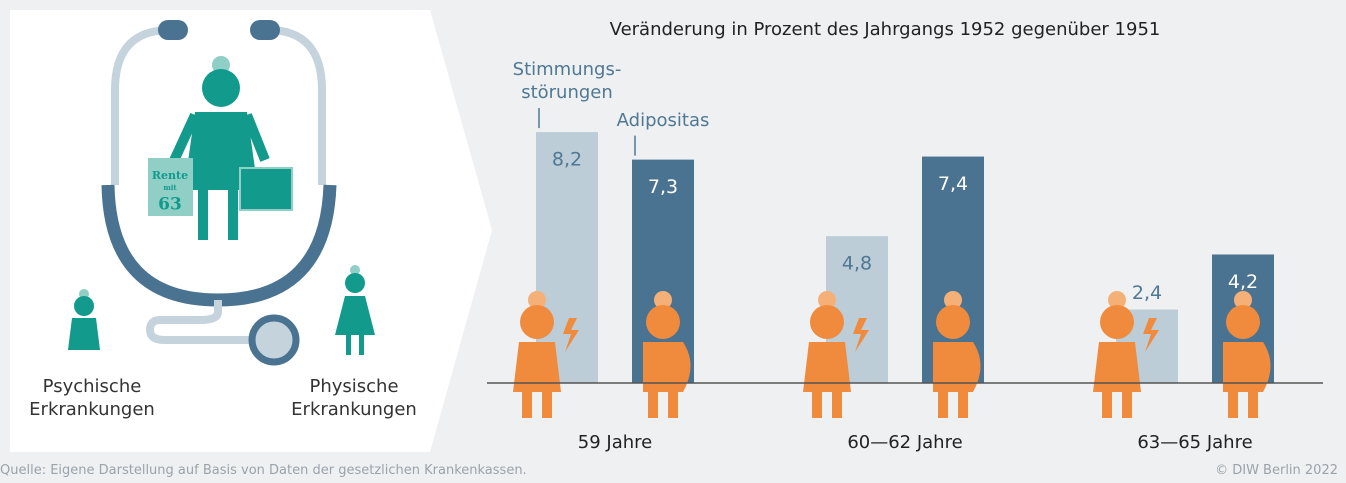 The height and width of the screenshot is (483, 1346). What do you see at coordinates (857, 264) in the screenshot?
I see `value-label: 4,8` at bounding box center [857, 264].